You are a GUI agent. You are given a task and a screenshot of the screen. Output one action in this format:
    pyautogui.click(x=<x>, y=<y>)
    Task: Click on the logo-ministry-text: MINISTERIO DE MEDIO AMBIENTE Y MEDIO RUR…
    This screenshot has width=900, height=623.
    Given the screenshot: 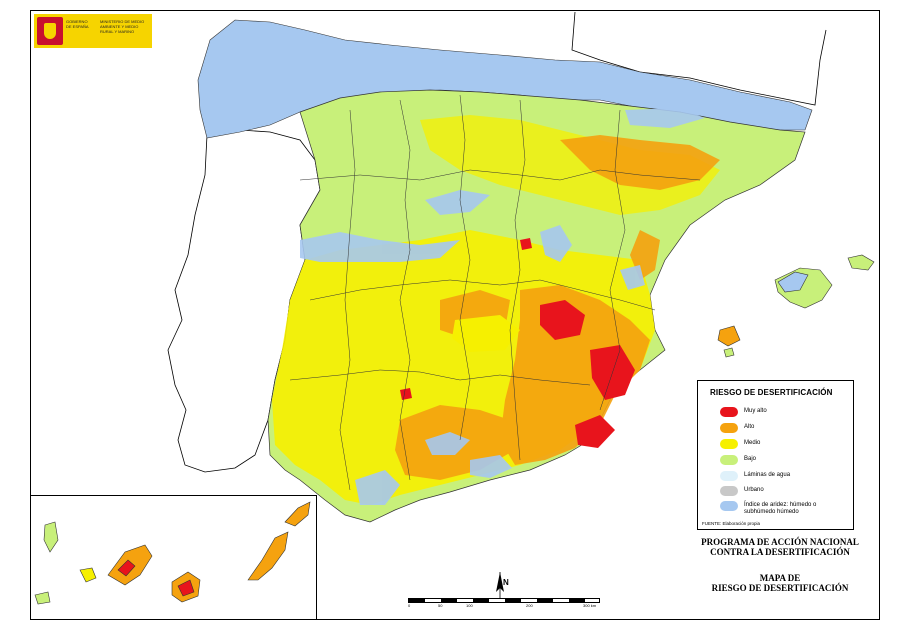 What is the action you would take?
    pyautogui.click(x=122, y=26)
    